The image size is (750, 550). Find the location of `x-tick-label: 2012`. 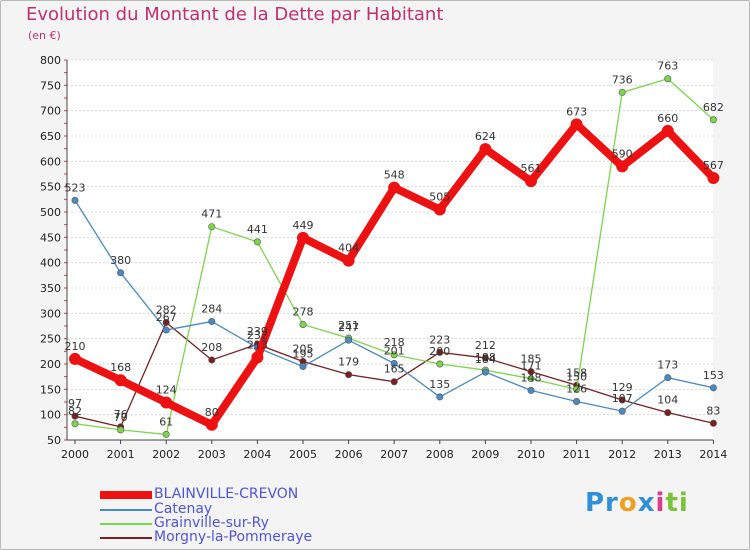

x-tick-label: 2012 is located at coordinates (622, 454).